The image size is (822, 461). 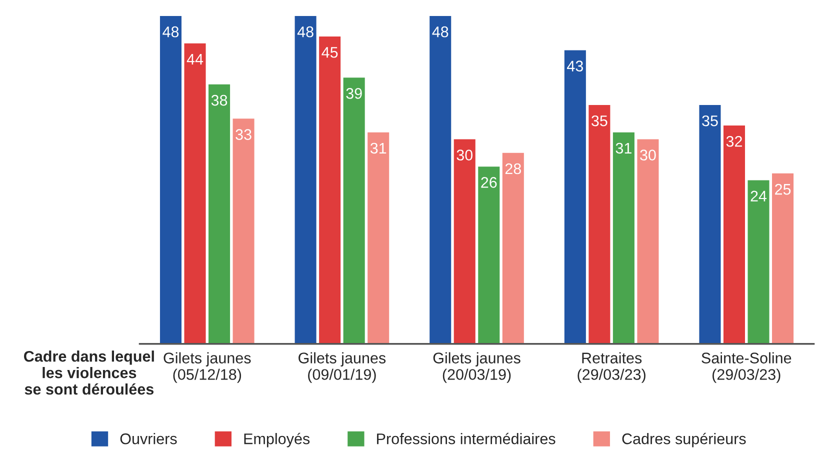 What do you see at coordinates (148, 438) in the screenshot?
I see `legend-label: Ouvriers` at bounding box center [148, 438].